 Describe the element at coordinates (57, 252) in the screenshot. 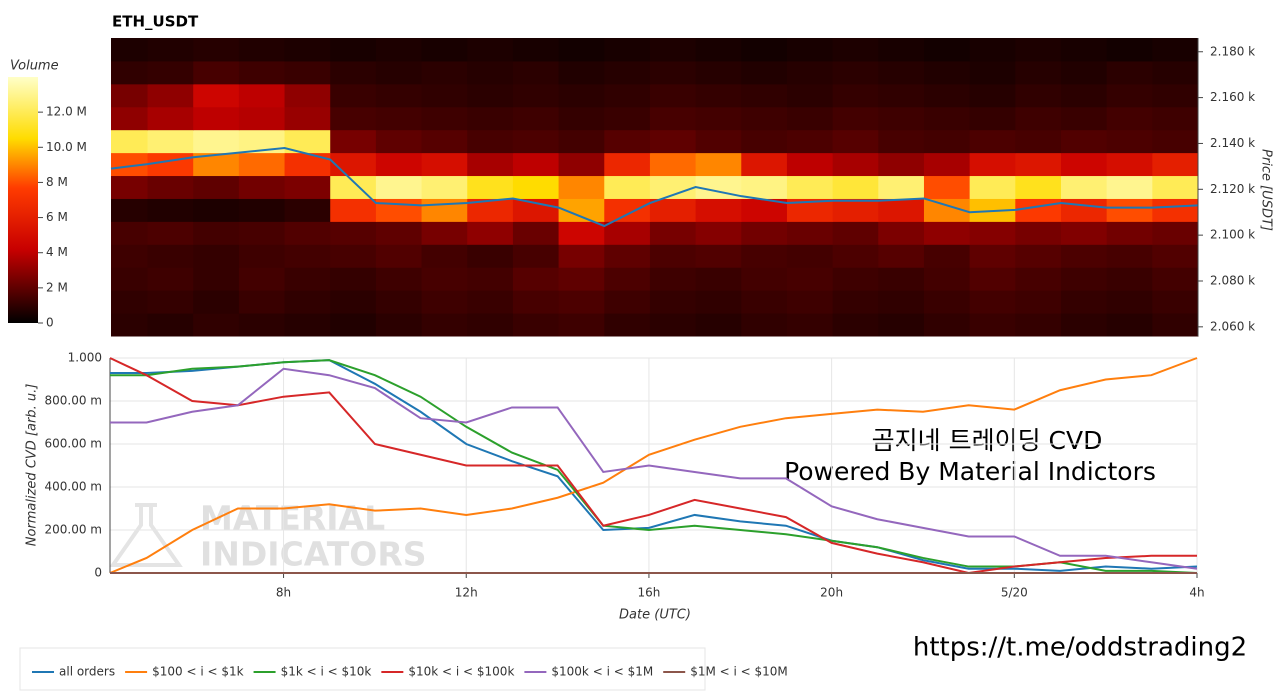

I see `colorbar-tick-label: 4 M` at that location.